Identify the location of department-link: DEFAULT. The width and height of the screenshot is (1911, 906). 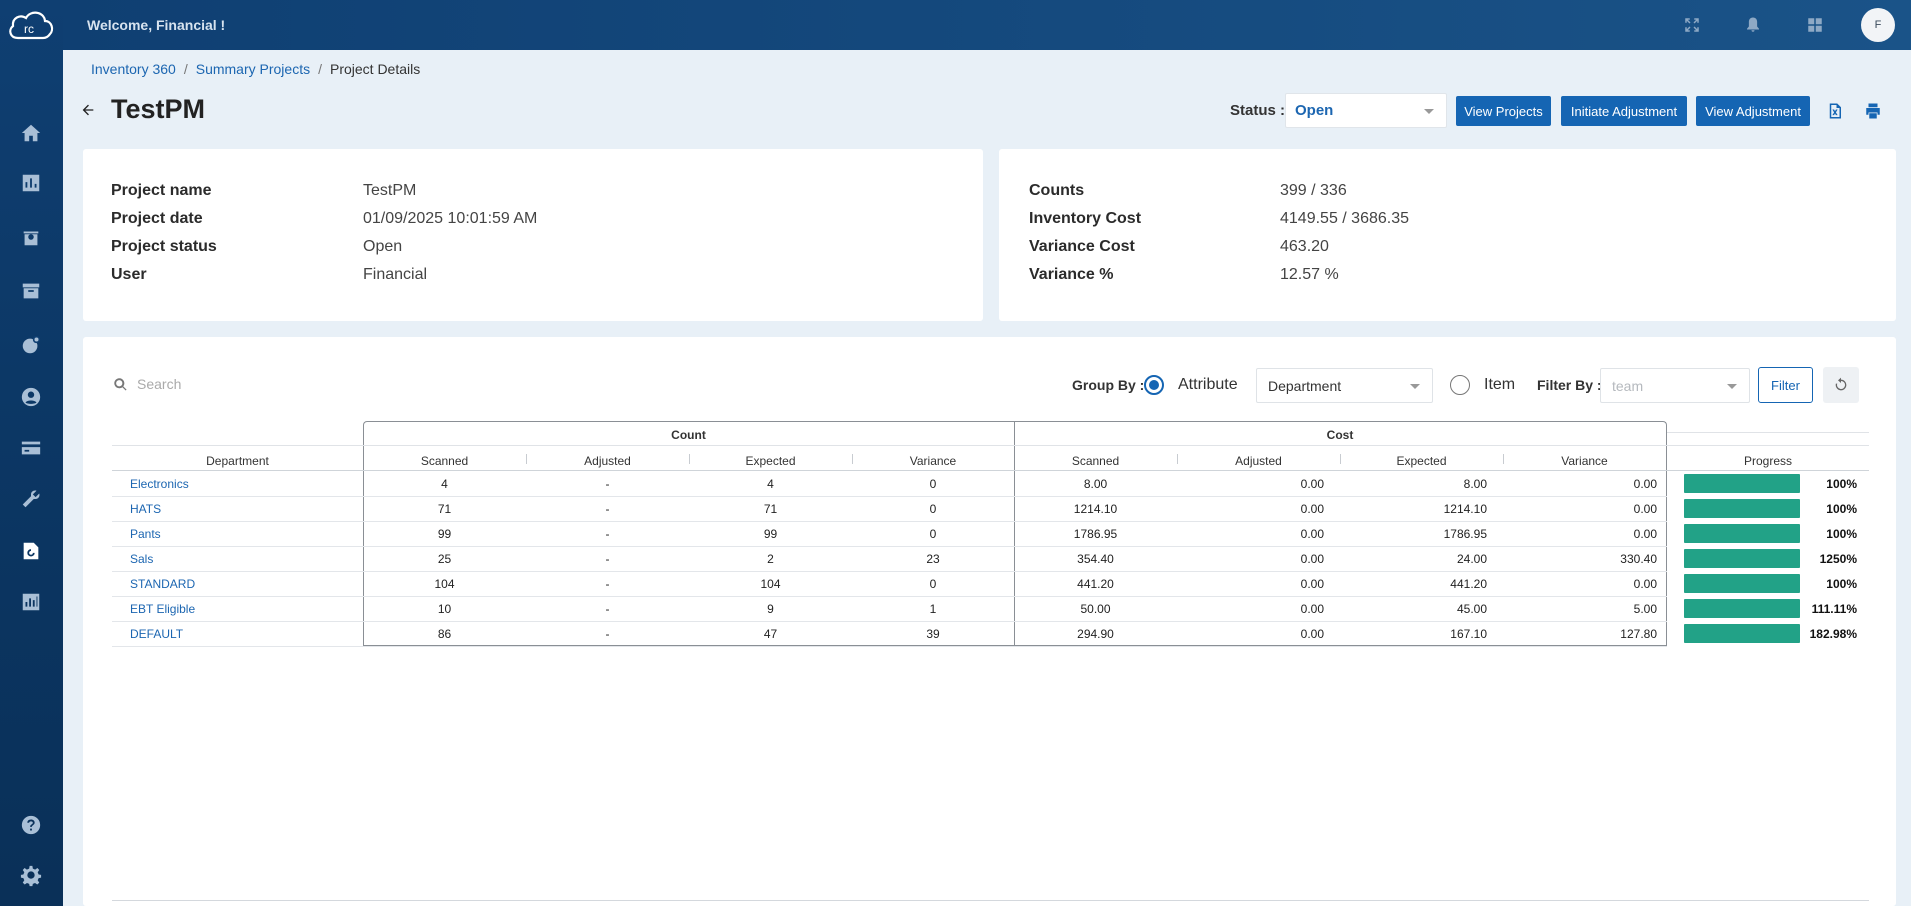
(157, 634).